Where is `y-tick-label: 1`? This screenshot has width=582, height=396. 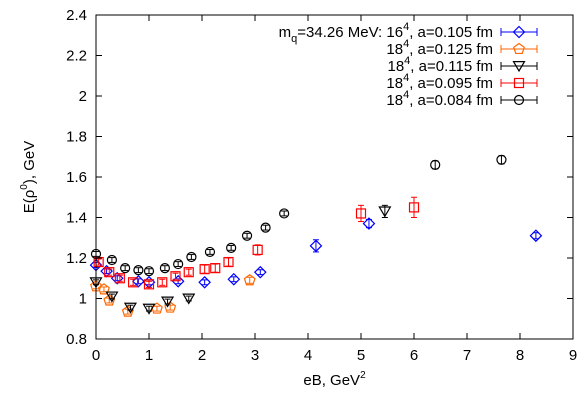
y-tick-label: 1 is located at coordinates (83, 299).